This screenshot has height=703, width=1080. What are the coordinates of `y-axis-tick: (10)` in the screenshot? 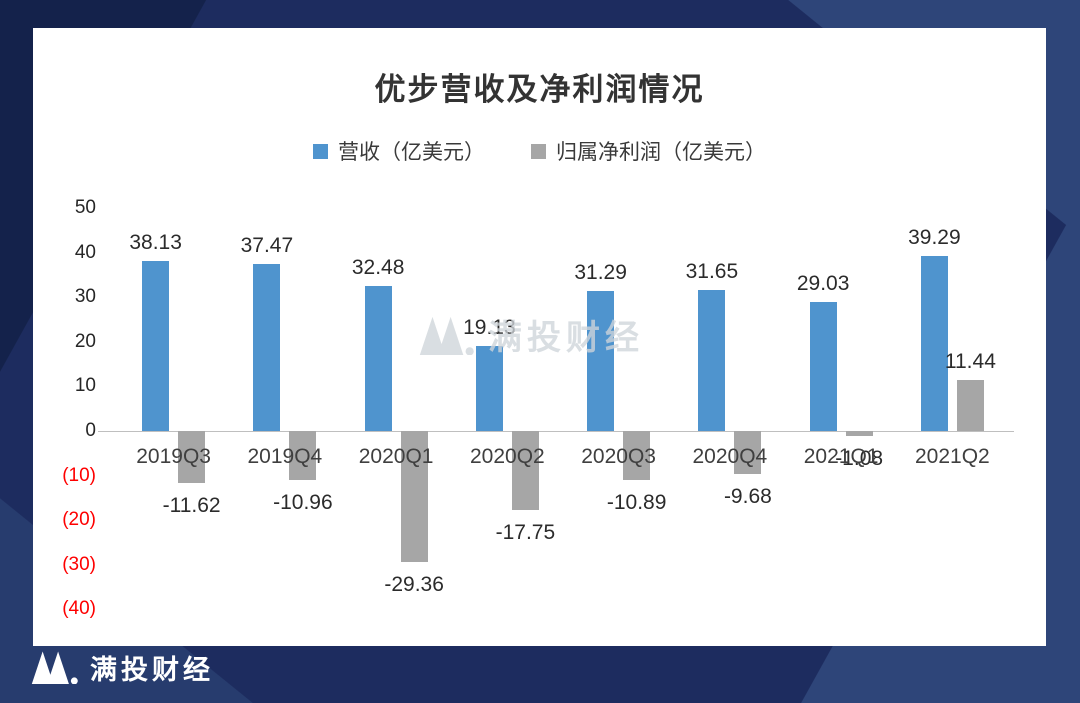 It's located at (79, 475).